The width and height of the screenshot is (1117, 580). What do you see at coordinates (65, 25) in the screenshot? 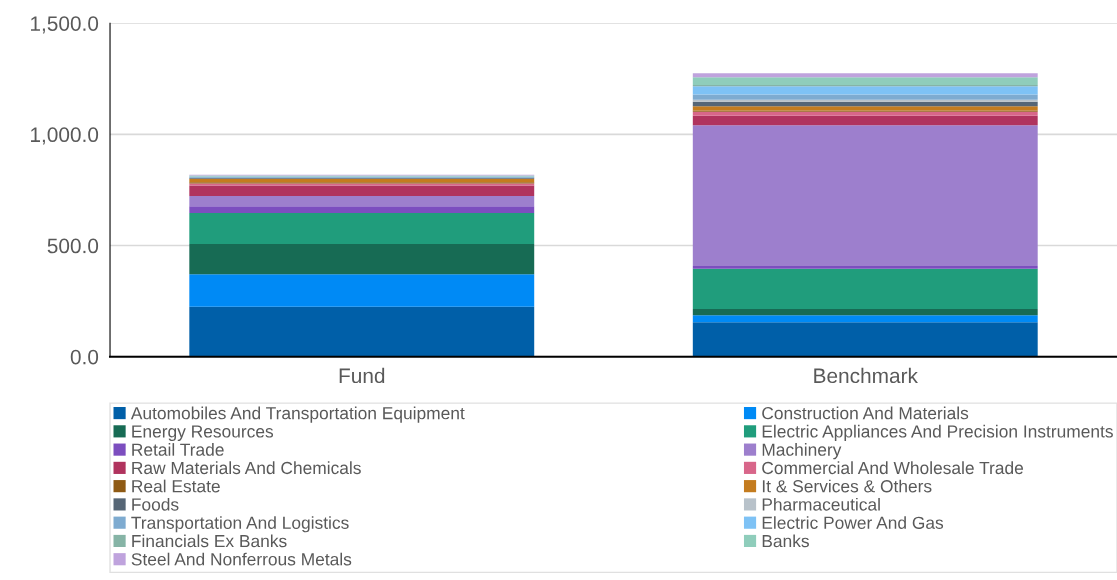
I see `y-tick-label: 1,500.0` at bounding box center [65, 25].